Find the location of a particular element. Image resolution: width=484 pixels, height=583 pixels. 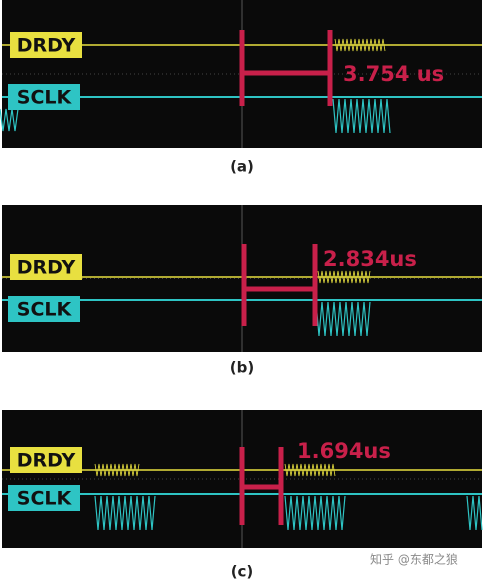

measurement-label: 2.834us is located at coordinates (370, 259).